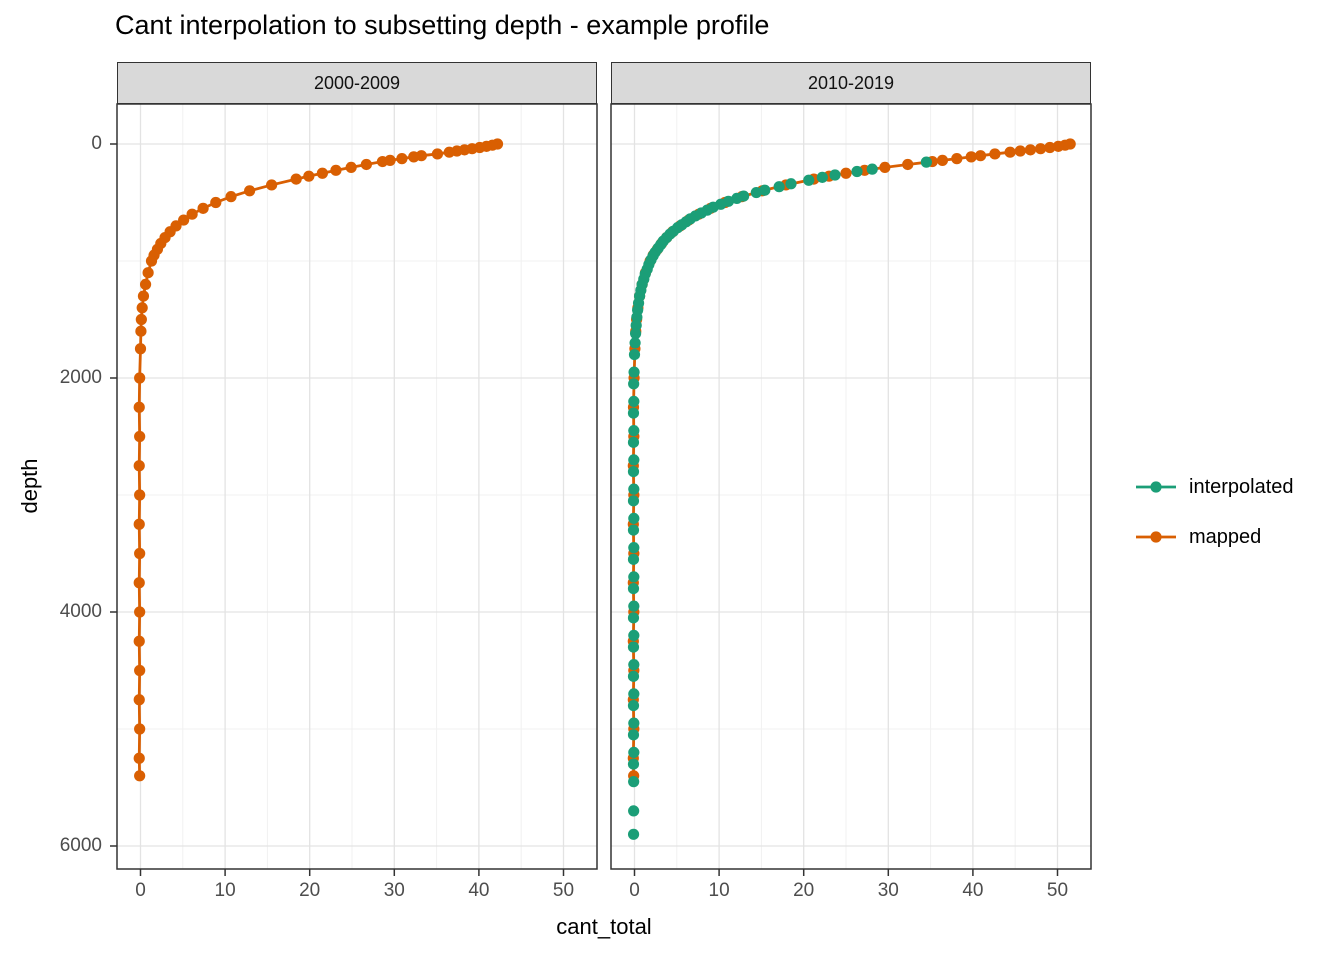 The image size is (1344, 960). What do you see at coordinates (1241, 486) in the screenshot?
I see `legend-label: interpolated` at bounding box center [1241, 486].